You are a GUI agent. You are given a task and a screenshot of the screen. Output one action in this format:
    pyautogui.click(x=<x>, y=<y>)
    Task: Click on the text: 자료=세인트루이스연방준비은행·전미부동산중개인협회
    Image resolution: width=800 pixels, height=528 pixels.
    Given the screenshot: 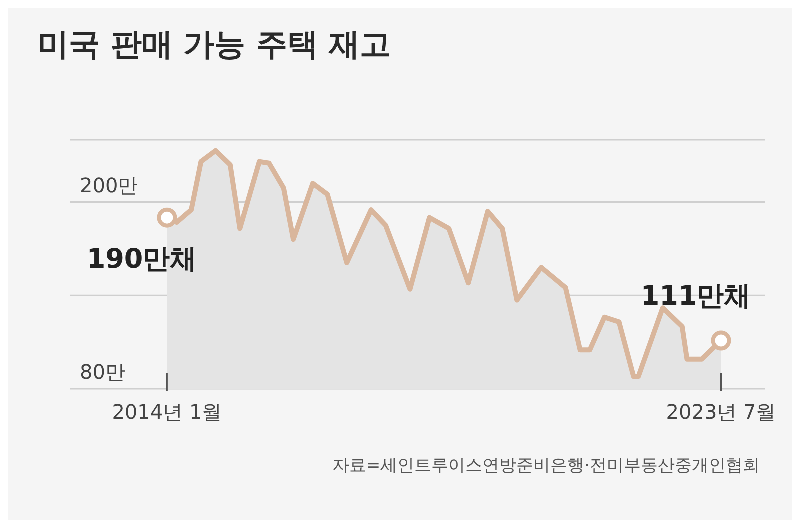 What is the action you would take?
    pyautogui.click(x=546, y=466)
    